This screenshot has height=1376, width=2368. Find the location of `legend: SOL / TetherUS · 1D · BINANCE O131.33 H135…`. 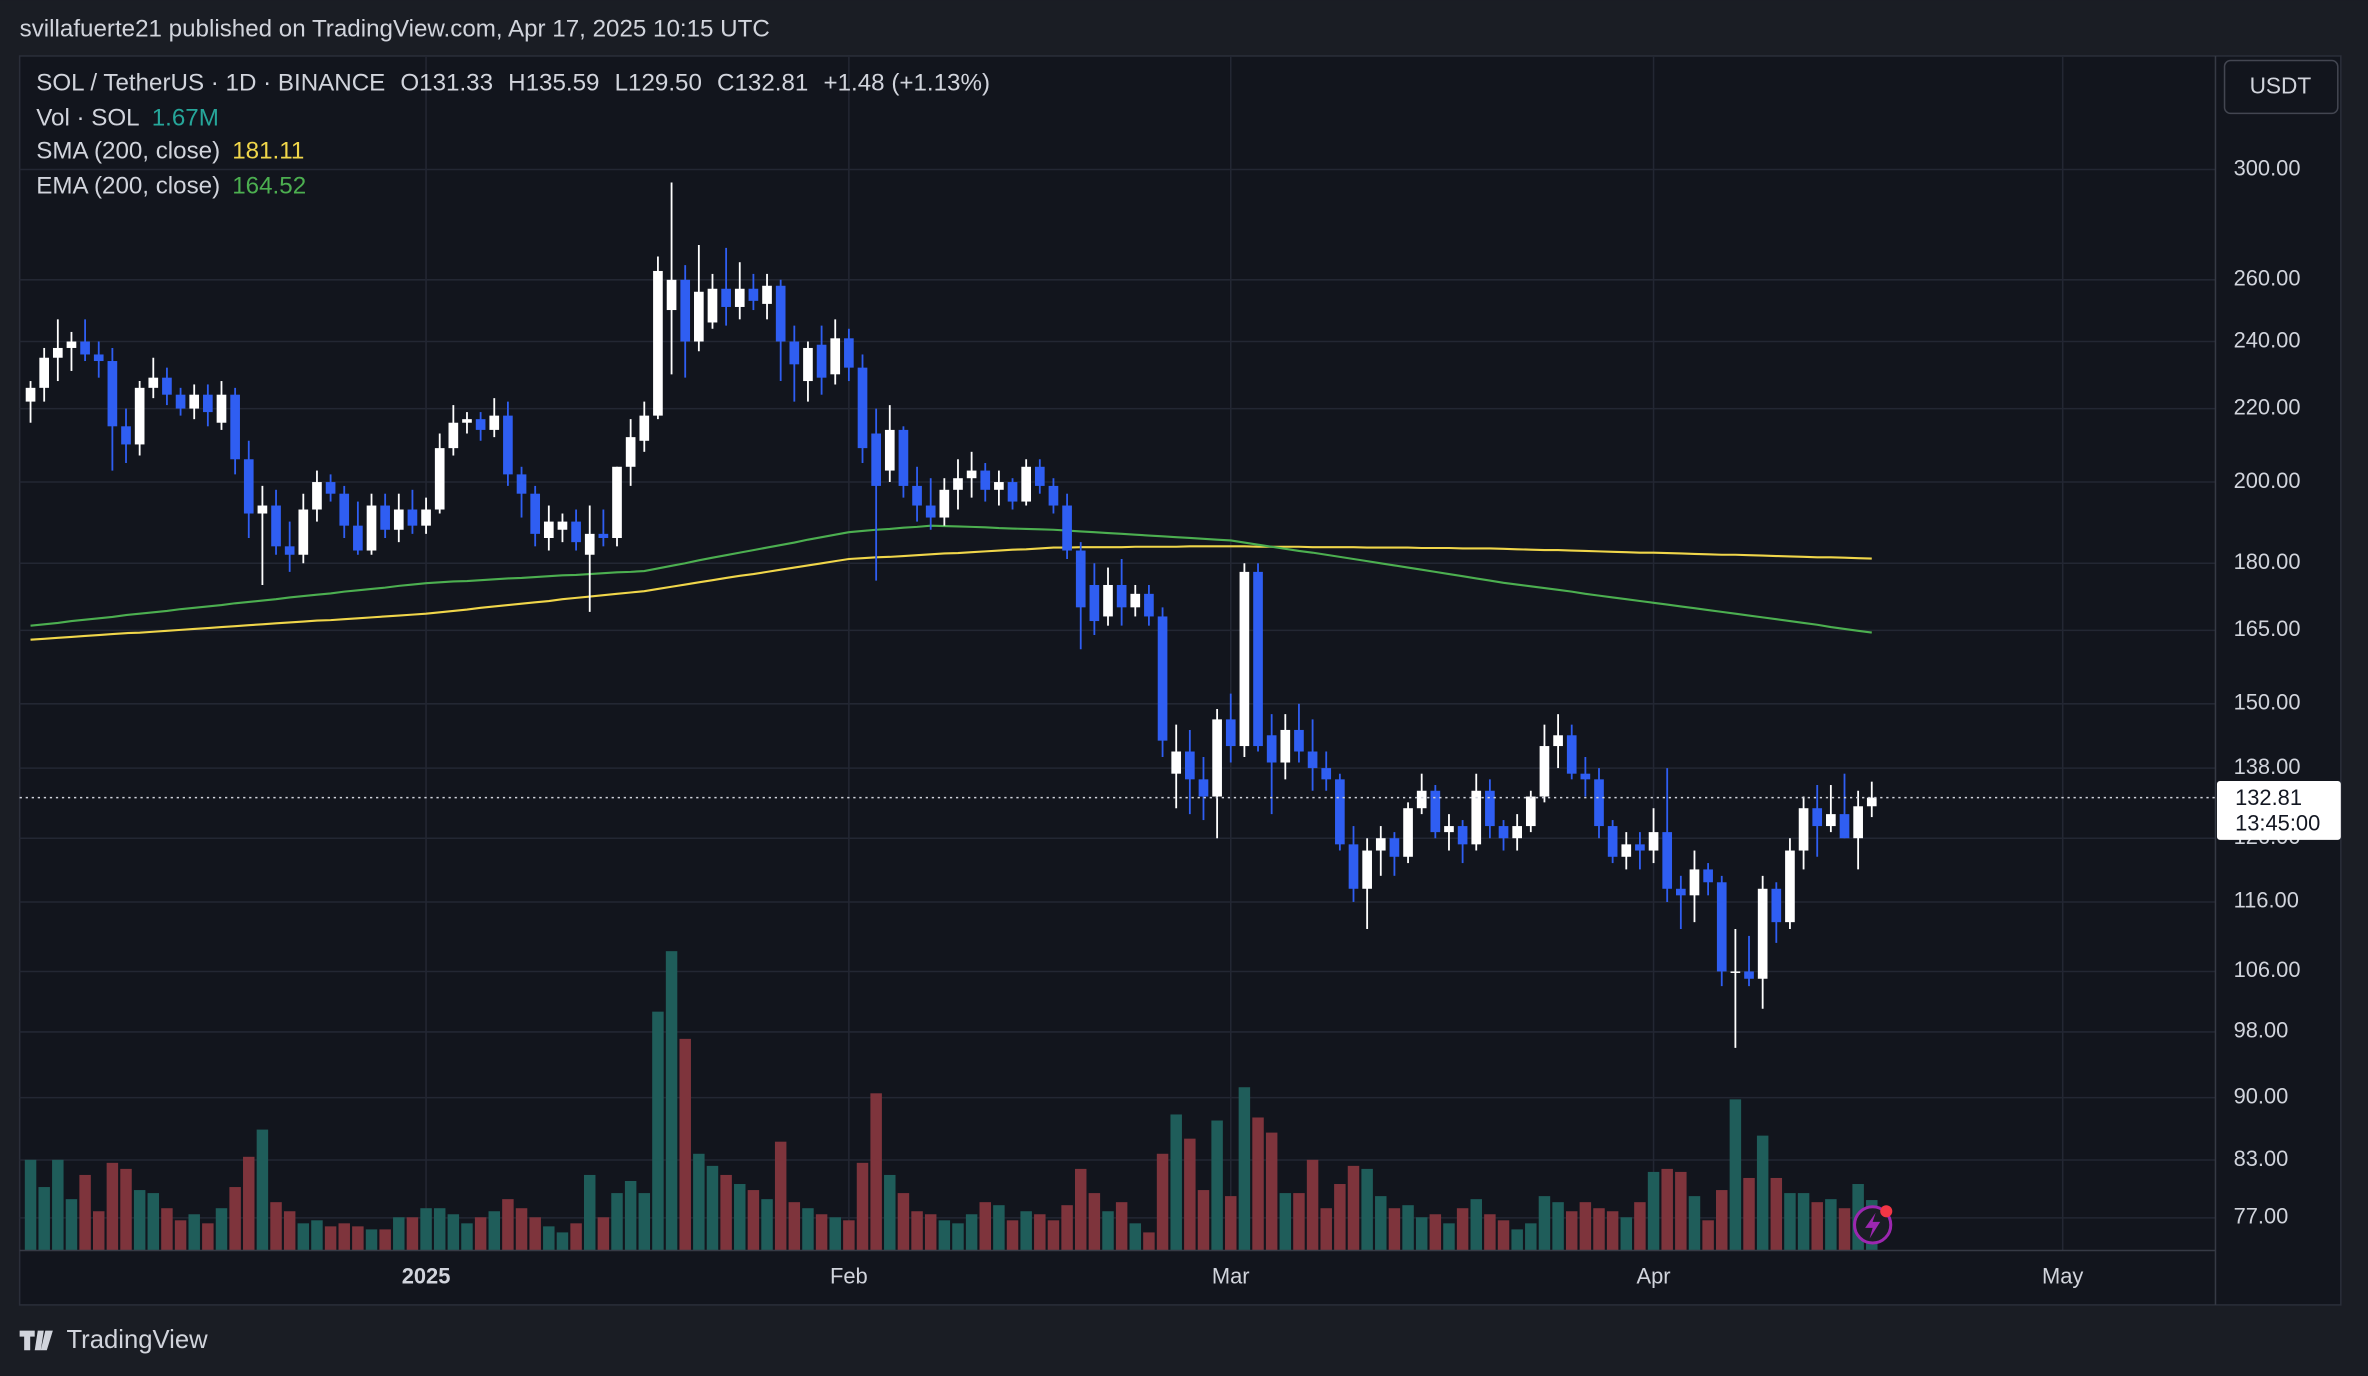

legend: SOL / TetherUS · 1D · BINANCE O131.33 H135… is located at coordinates (513, 135).